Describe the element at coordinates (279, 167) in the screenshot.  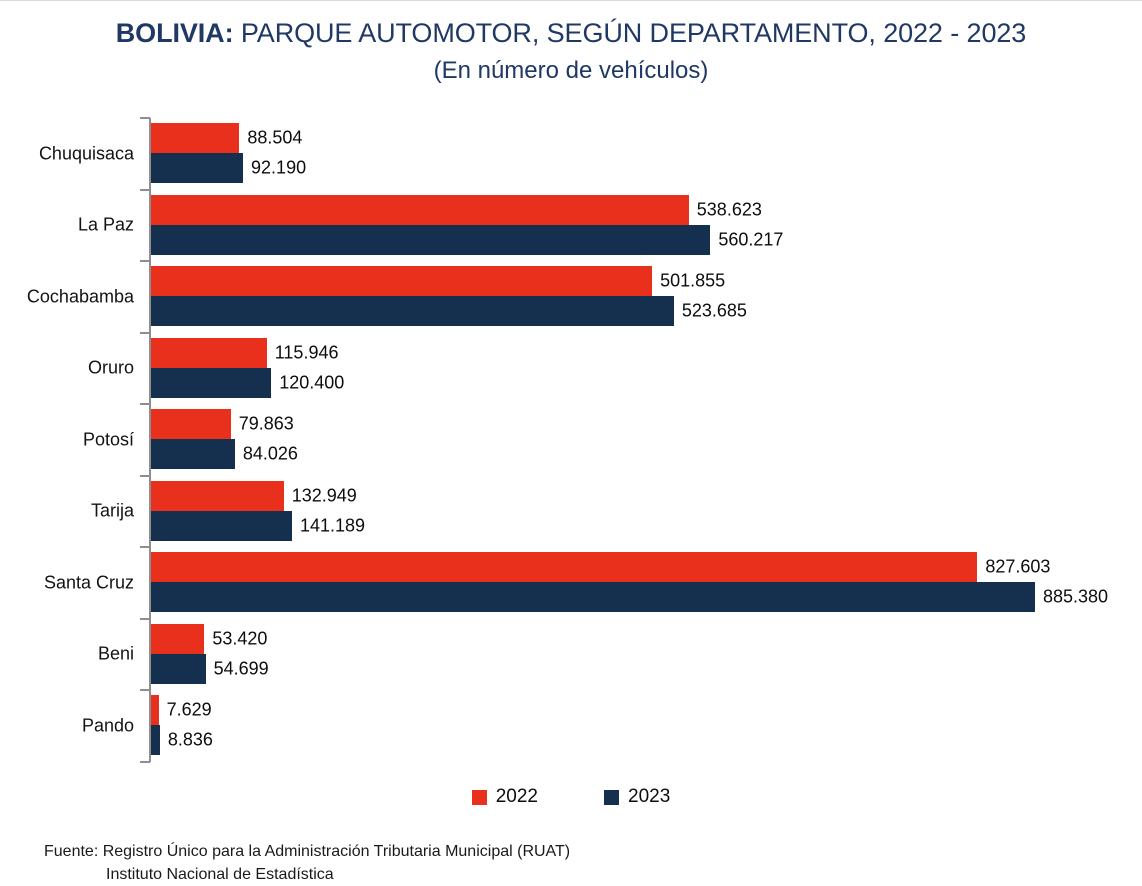
I see `bar-value-label: 92.190` at that location.